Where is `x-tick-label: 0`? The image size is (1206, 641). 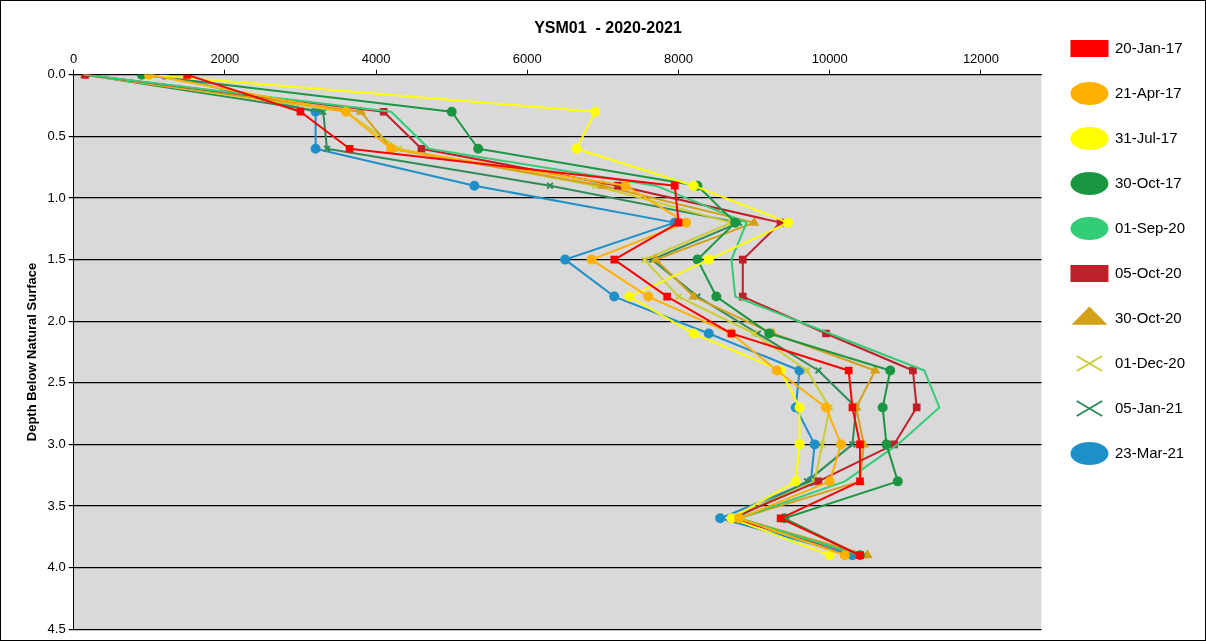
x-tick-label: 0 is located at coordinates (74, 58).